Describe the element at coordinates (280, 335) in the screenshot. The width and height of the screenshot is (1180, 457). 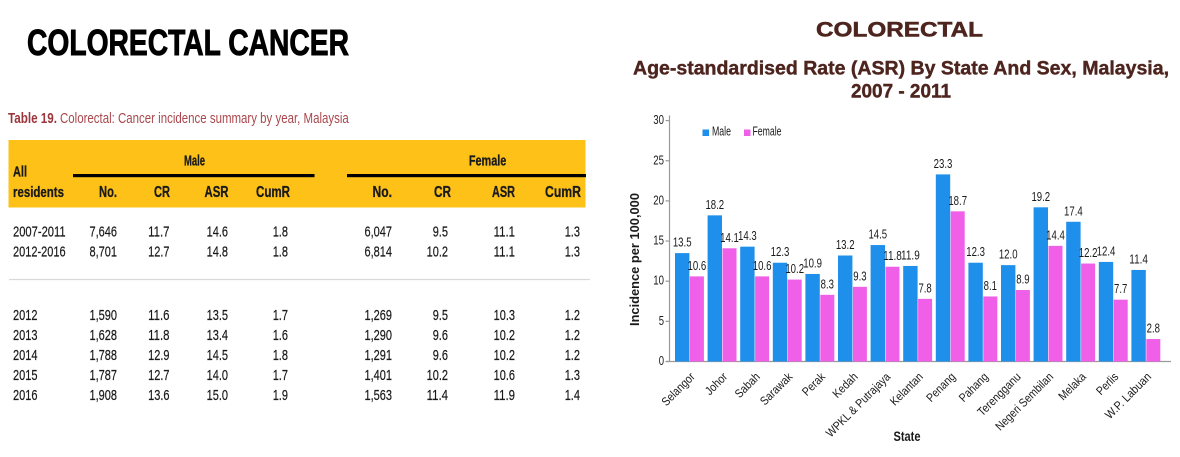
I see `svg-text: 1.6` at that location.